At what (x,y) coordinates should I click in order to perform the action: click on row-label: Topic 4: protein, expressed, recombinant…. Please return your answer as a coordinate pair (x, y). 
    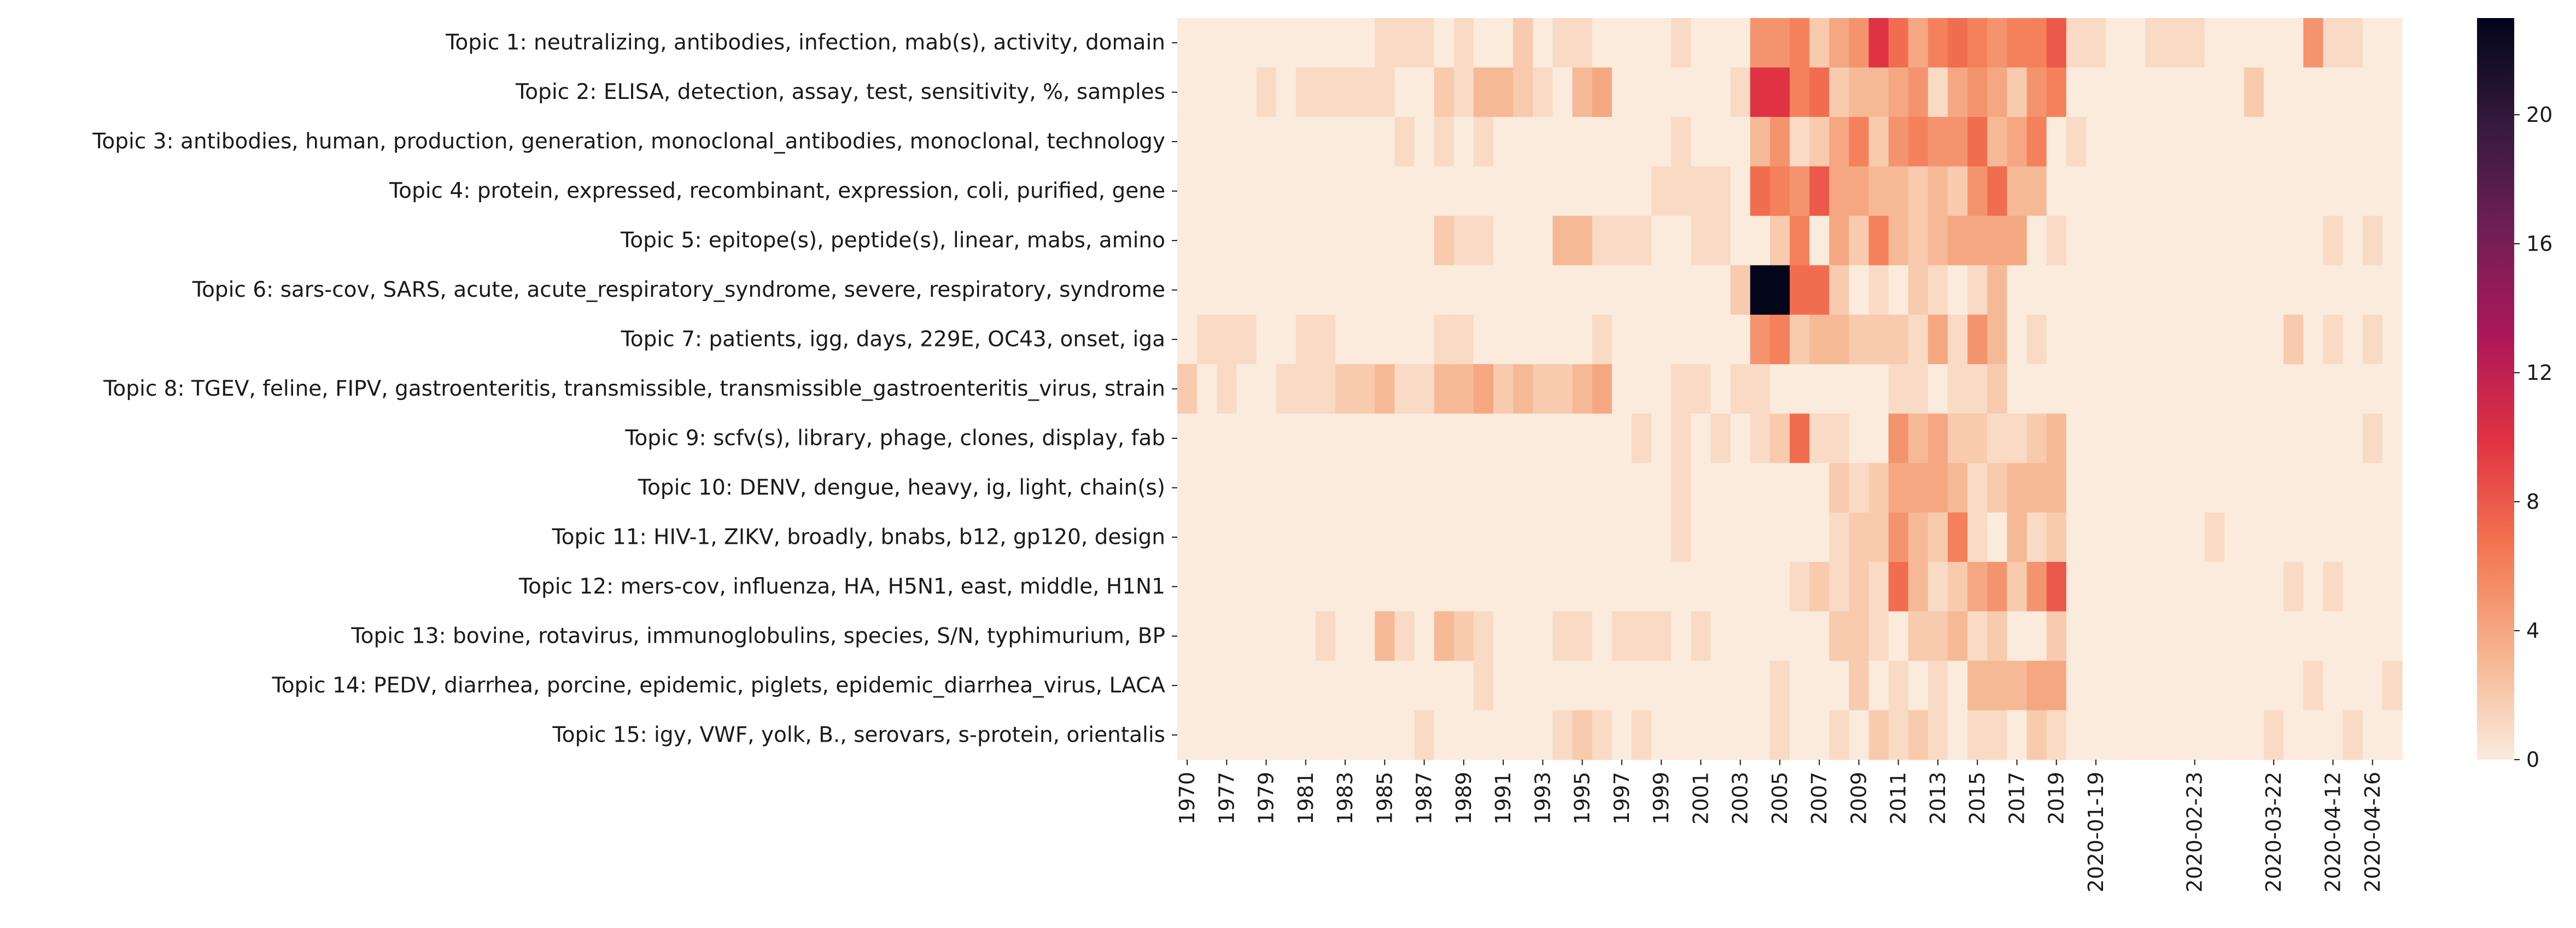
    Looking at the image, I should click on (777, 191).